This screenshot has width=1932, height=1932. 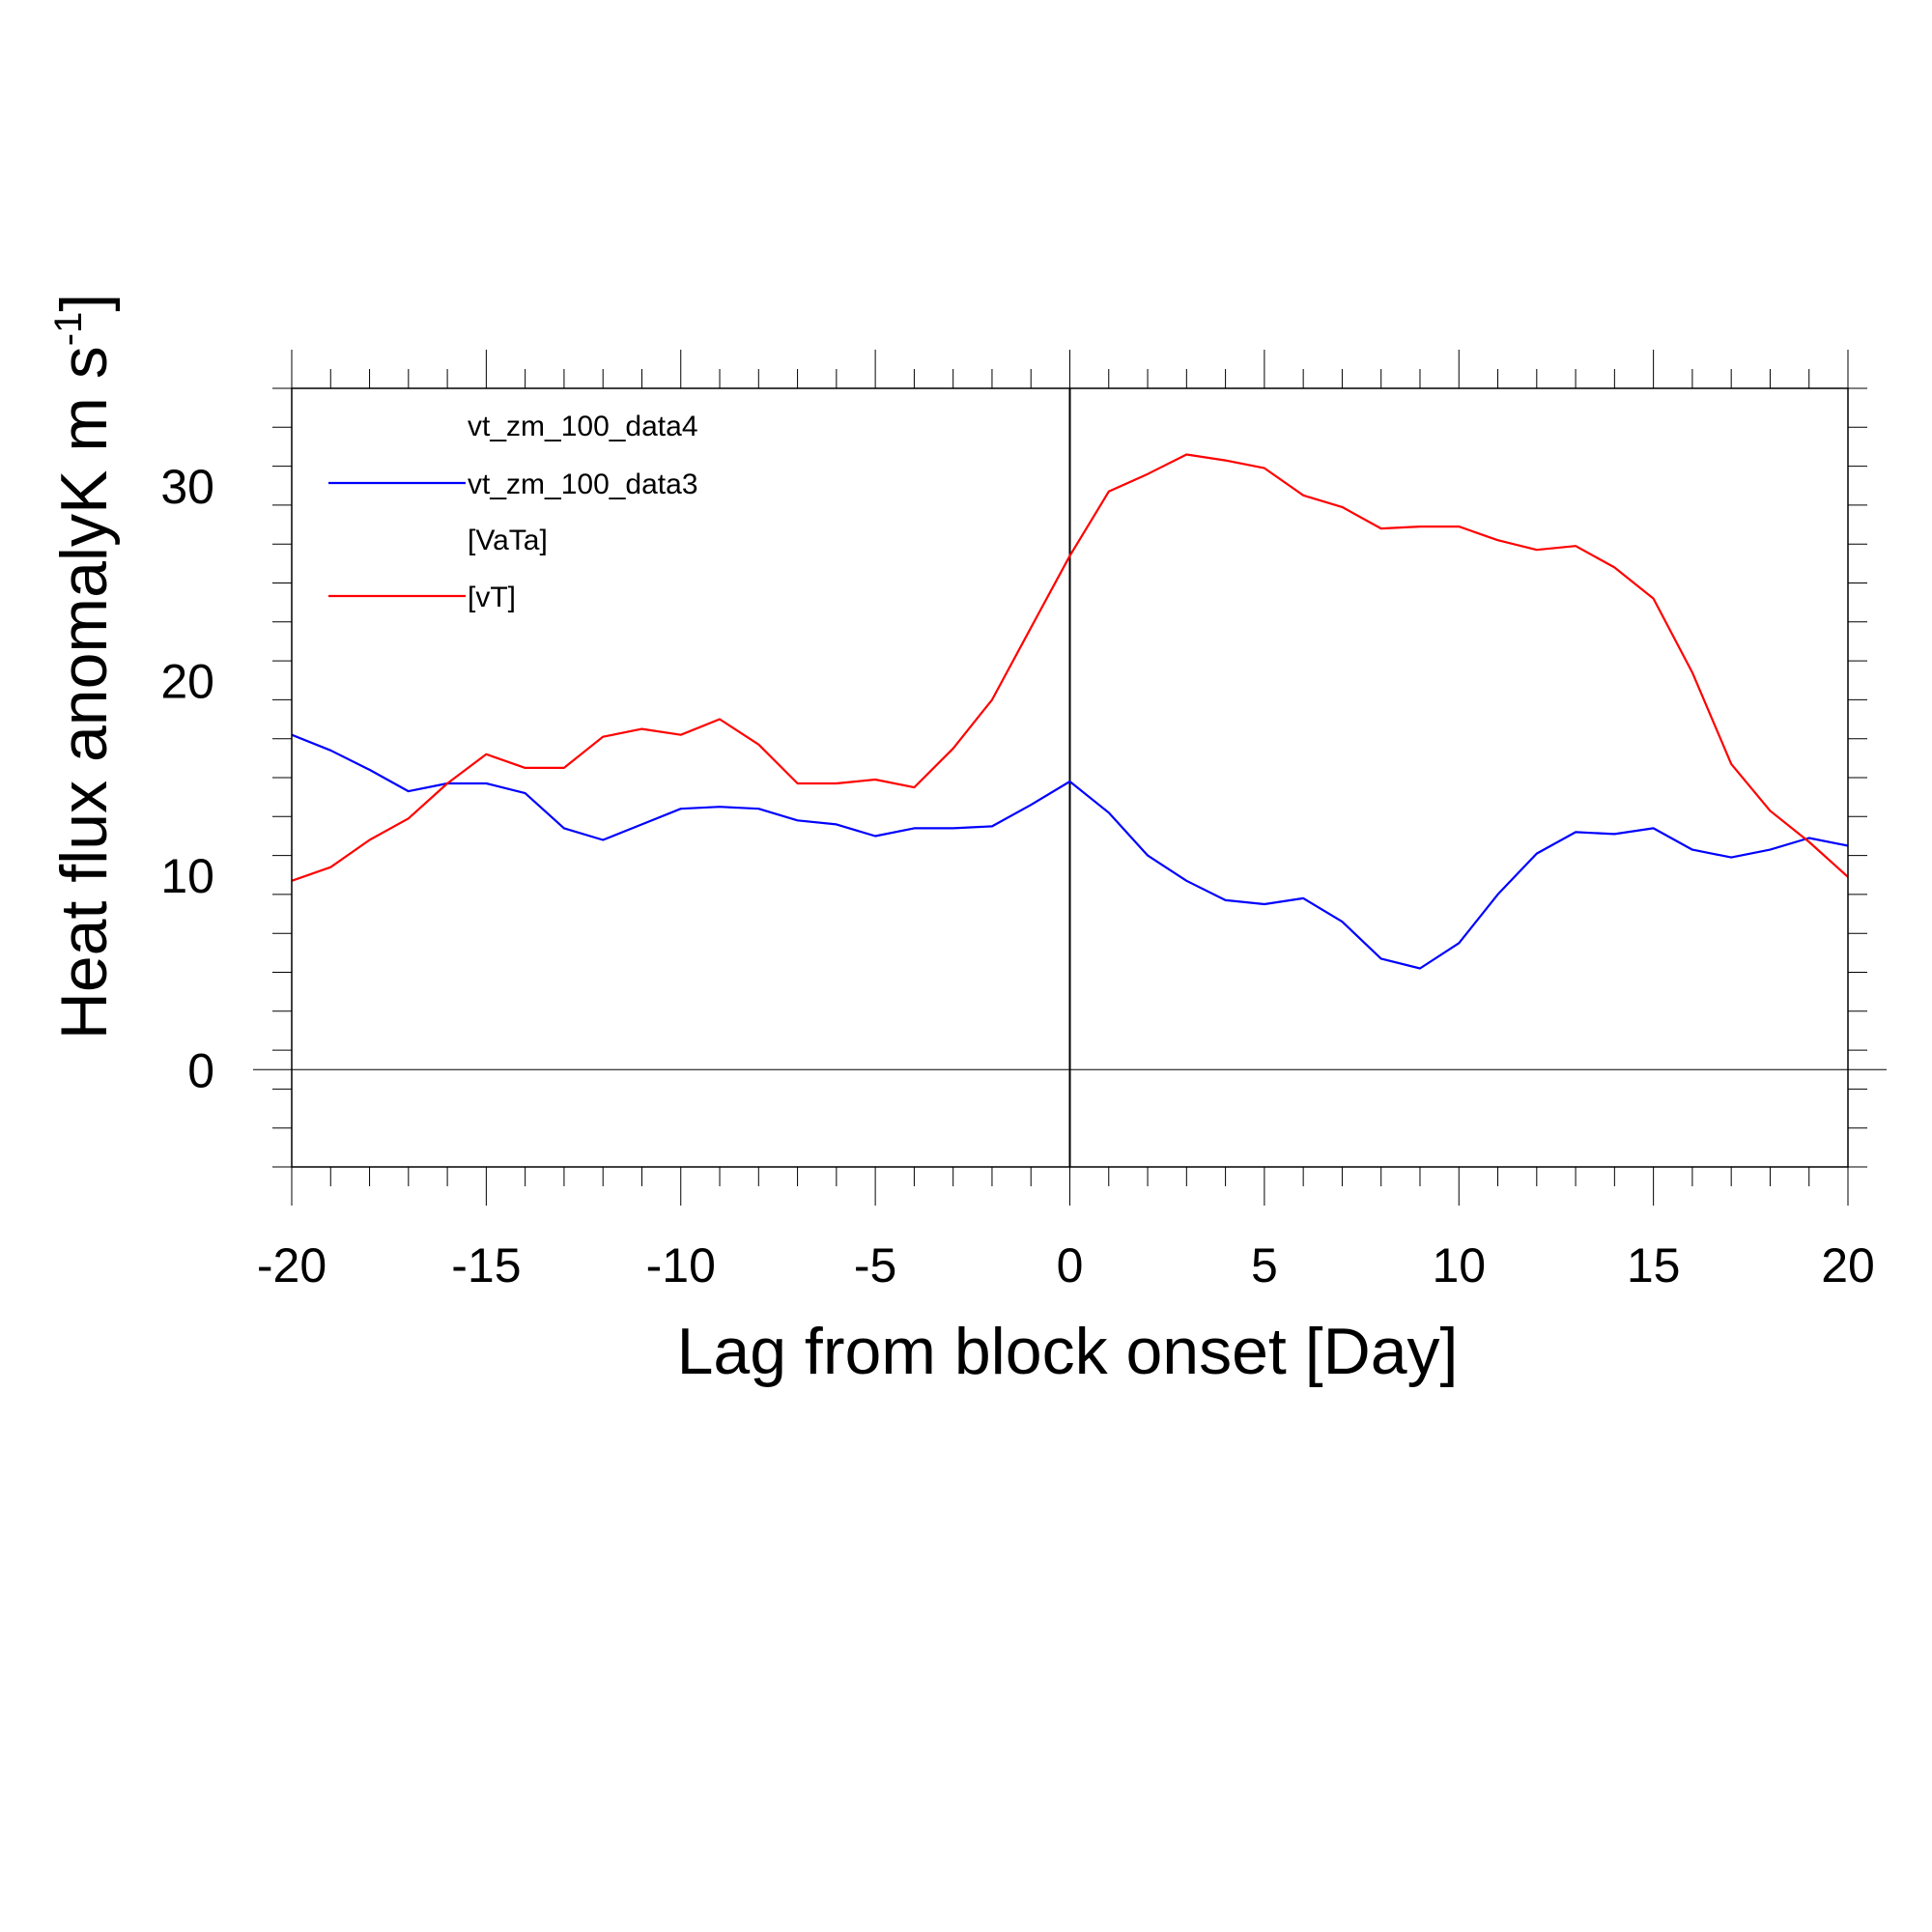 What do you see at coordinates (583, 426) in the screenshot?
I see `legend-label-1: vt_zm_100_data4` at bounding box center [583, 426].